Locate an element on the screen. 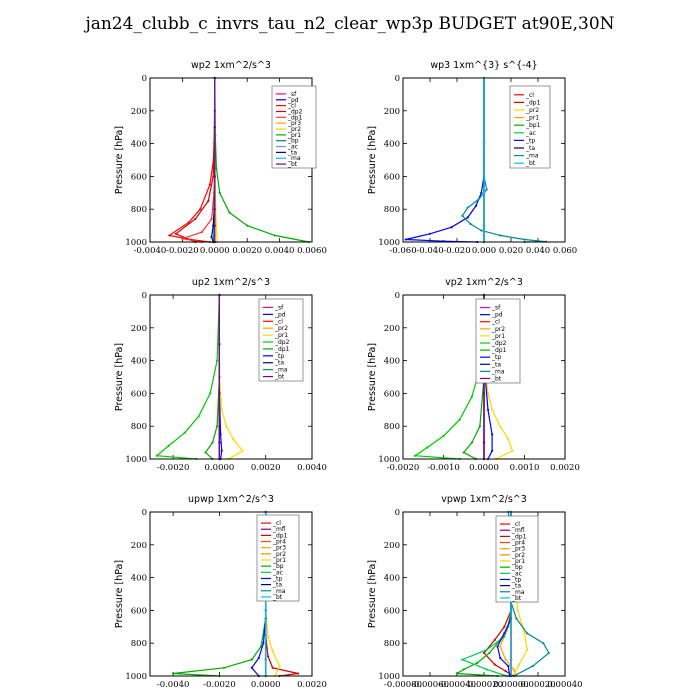 This screenshot has height=700, width=700. legend-entry: _tp is located at coordinates (530, 140).